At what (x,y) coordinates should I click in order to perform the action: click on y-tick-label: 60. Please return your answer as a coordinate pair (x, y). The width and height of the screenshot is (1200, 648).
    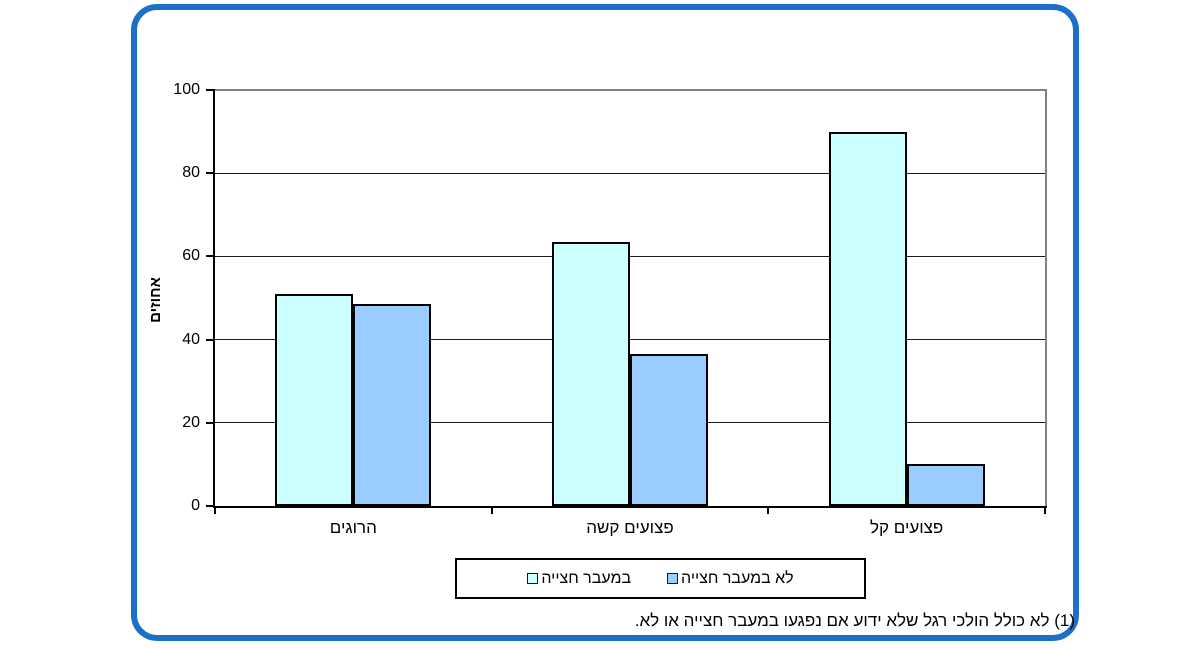
    Looking at the image, I should click on (191, 256).